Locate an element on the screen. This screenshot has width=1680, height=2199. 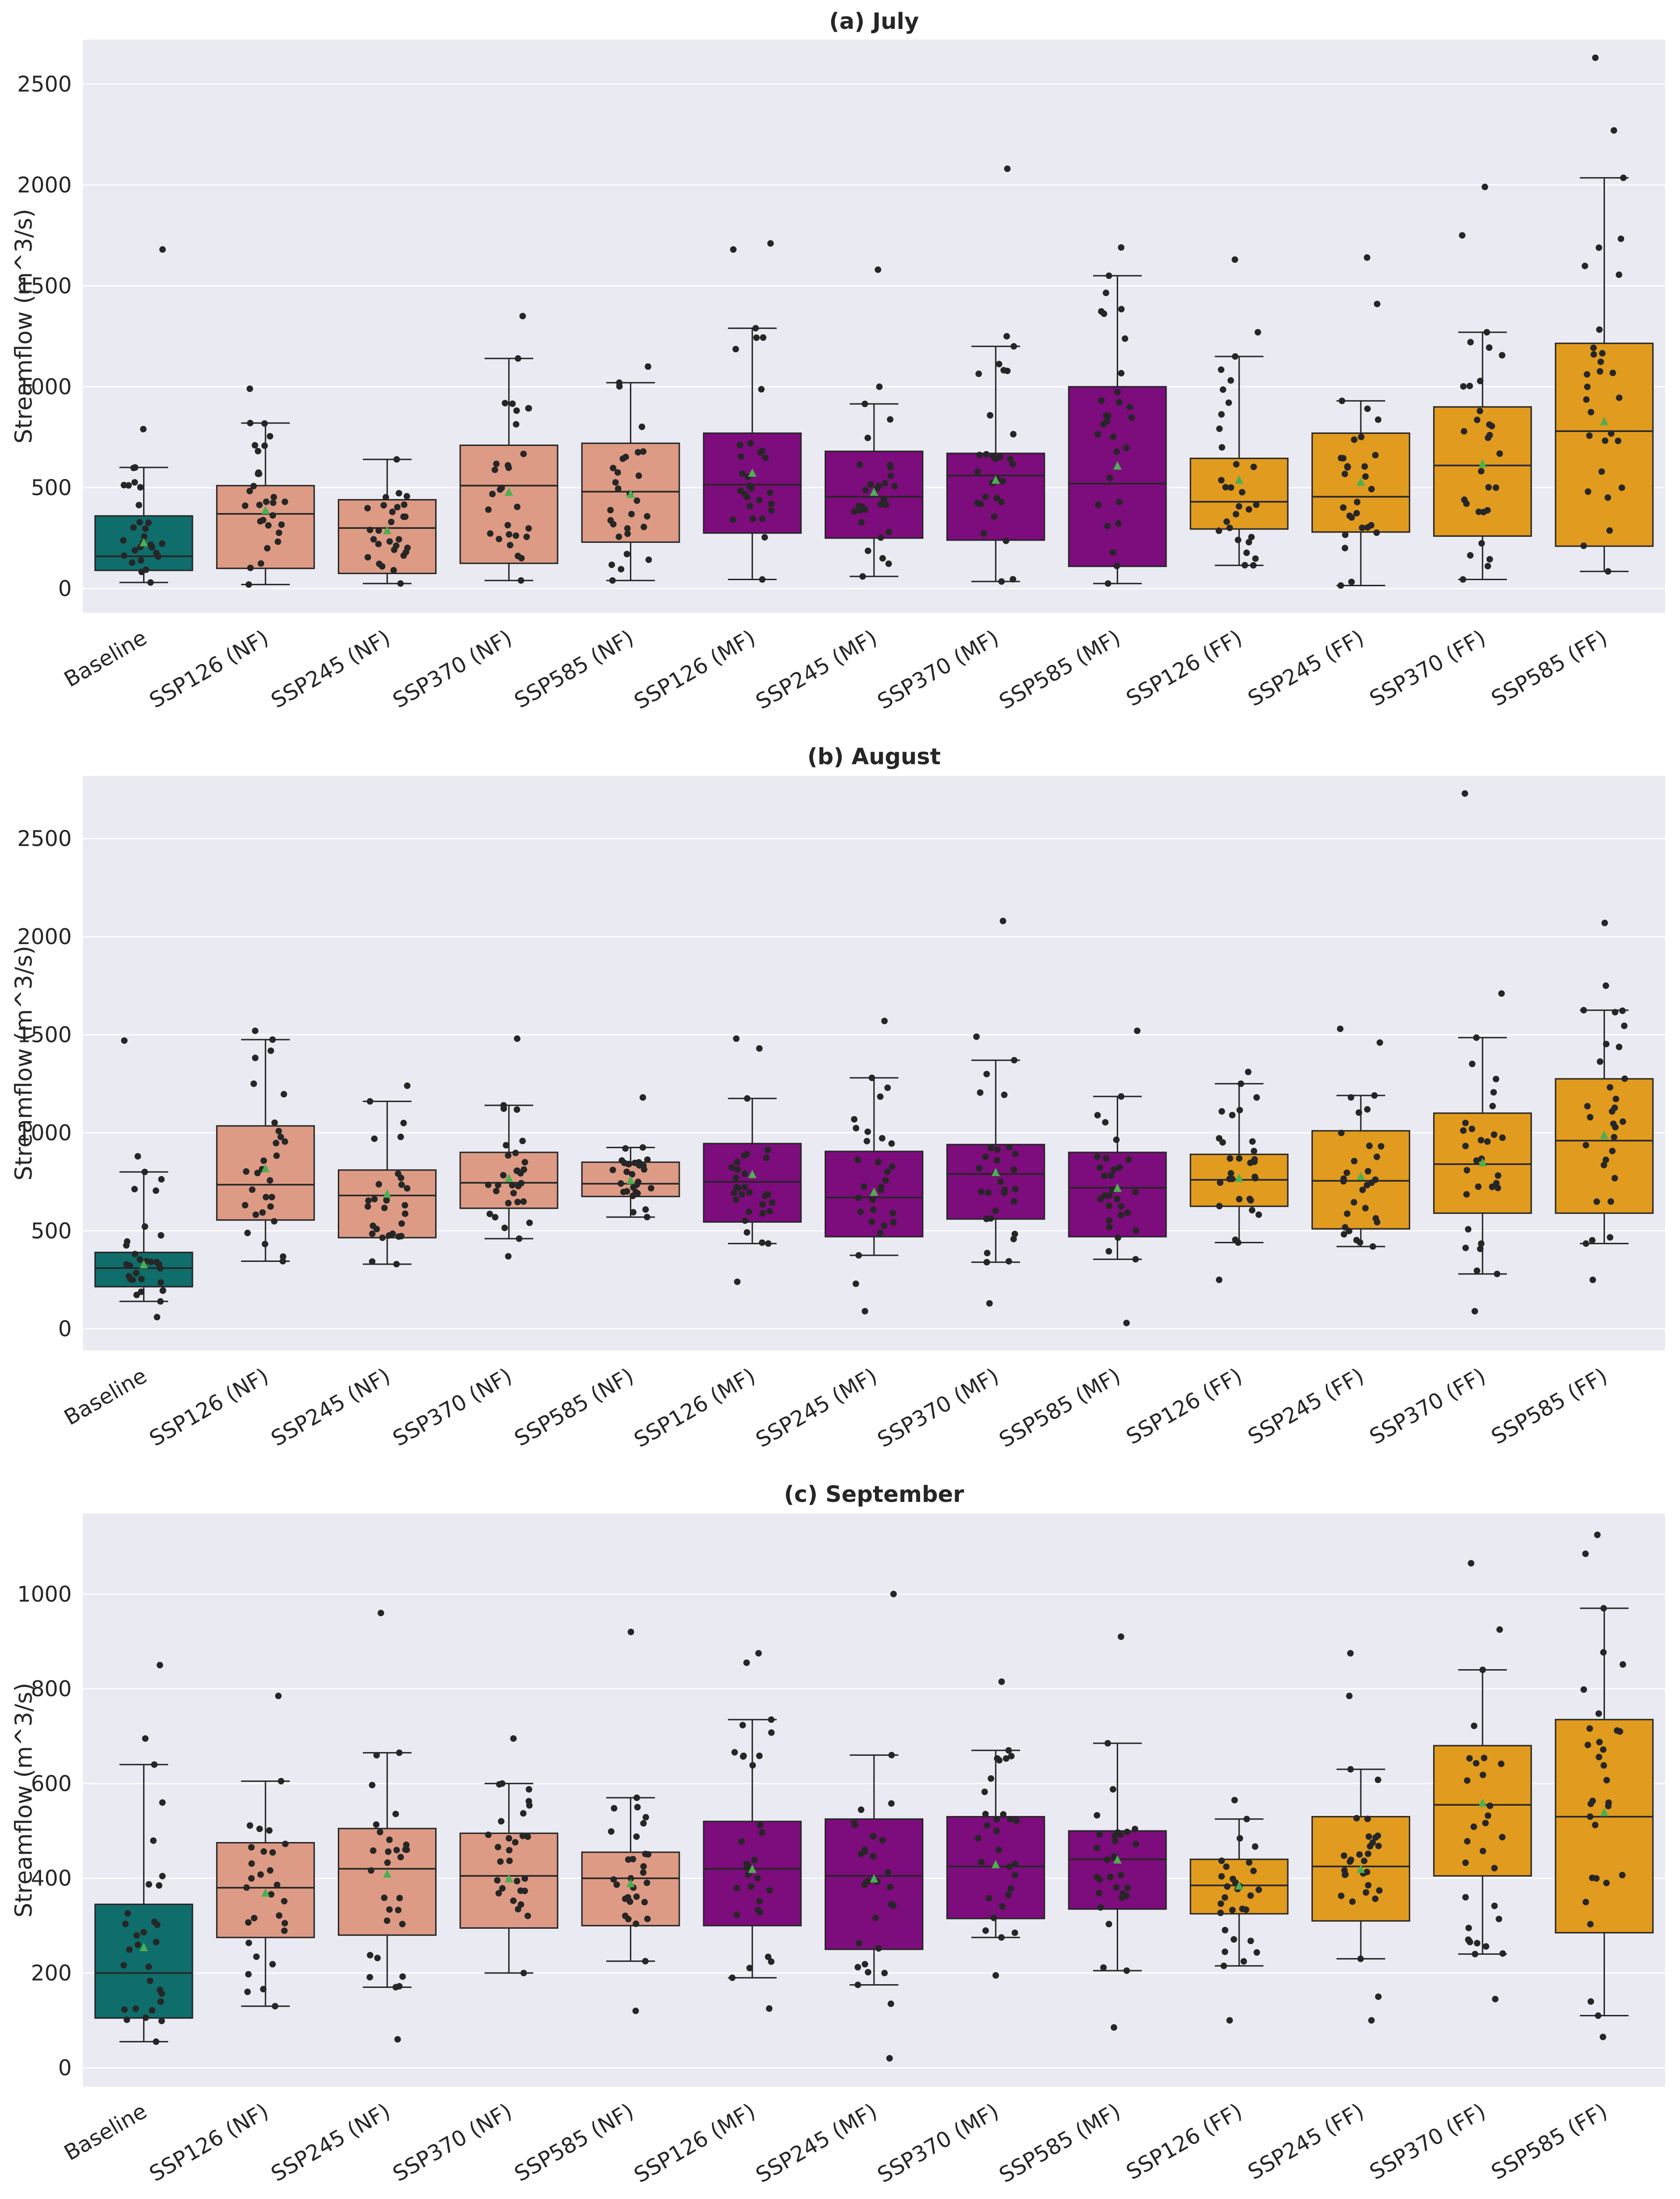
x-tick-label: SSP370 (FF) is located at coordinates (1427, 2141).